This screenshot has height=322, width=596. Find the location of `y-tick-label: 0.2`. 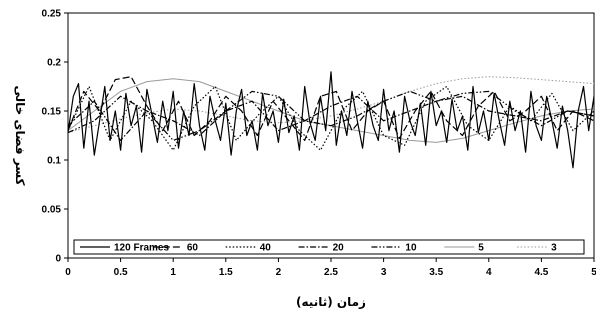

y-tick-label: 0.2 is located at coordinates (54, 63).